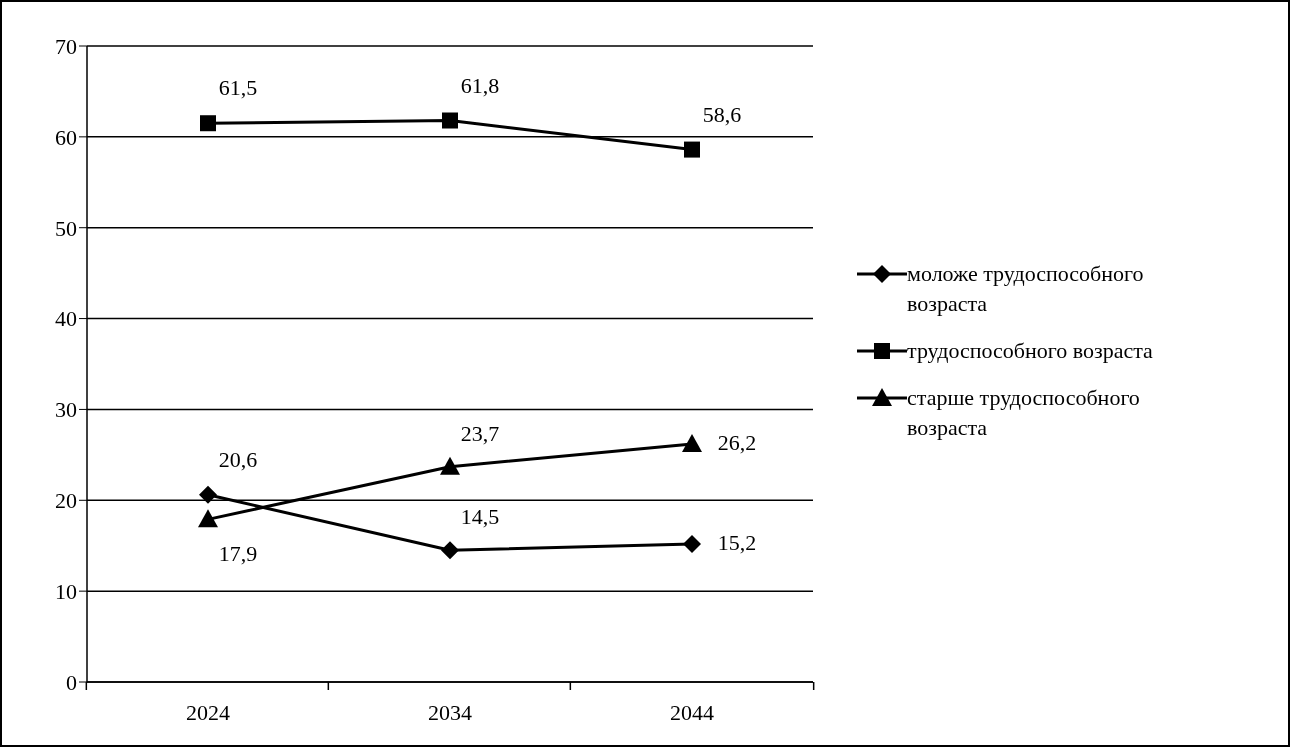 This screenshot has width=1290, height=747. I want to click on data-label: 15,2, so click(737, 542).